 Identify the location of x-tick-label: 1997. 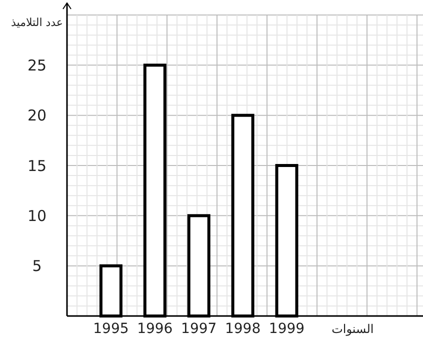
(199, 329).